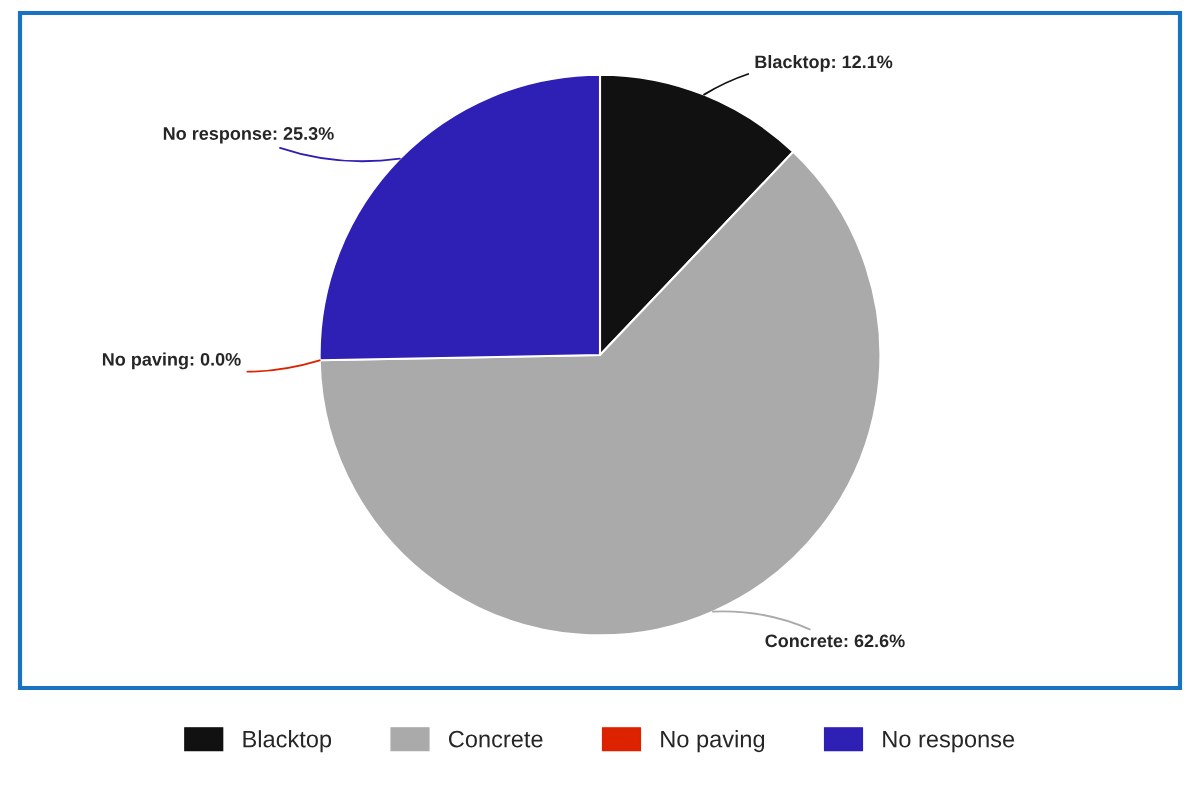  I want to click on data-label: No response: 25.3%, so click(248, 135).